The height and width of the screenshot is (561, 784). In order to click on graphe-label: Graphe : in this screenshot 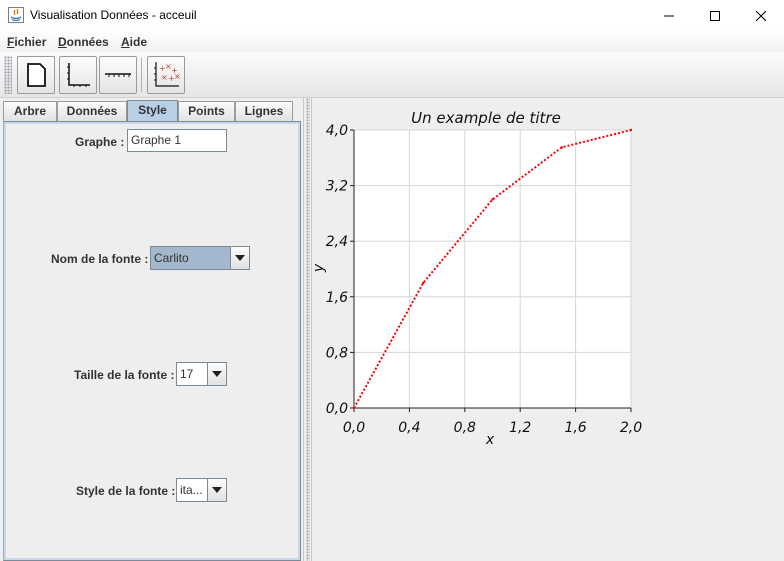, I will do `click(100, 142)`.